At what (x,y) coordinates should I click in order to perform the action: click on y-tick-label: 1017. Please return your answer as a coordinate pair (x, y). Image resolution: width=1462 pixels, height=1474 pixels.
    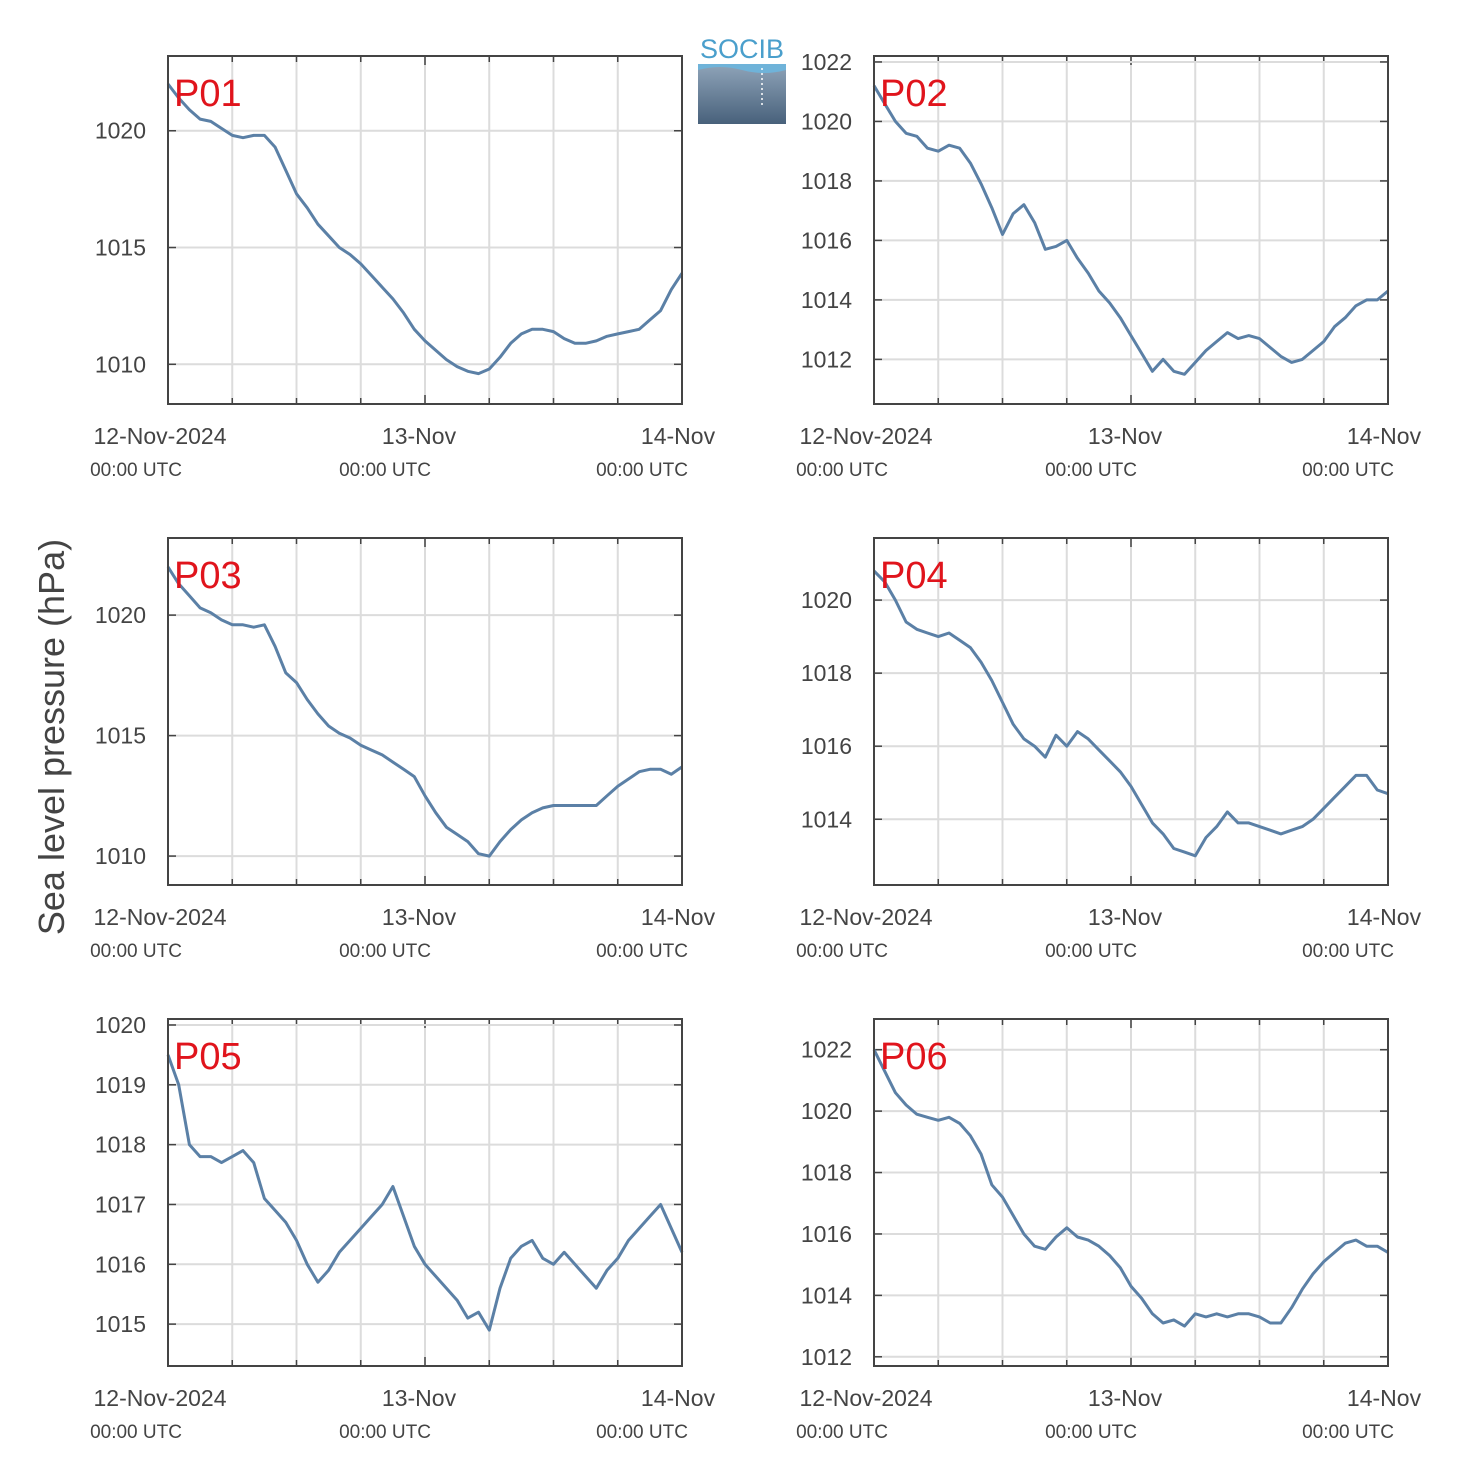
    Looking at the image, I should click on (120, 1204).